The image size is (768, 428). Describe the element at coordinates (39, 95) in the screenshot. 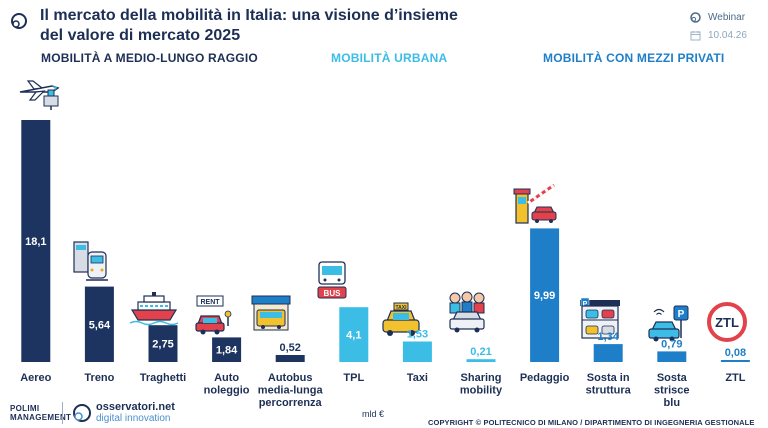

I see `airplane-icon` at that location.